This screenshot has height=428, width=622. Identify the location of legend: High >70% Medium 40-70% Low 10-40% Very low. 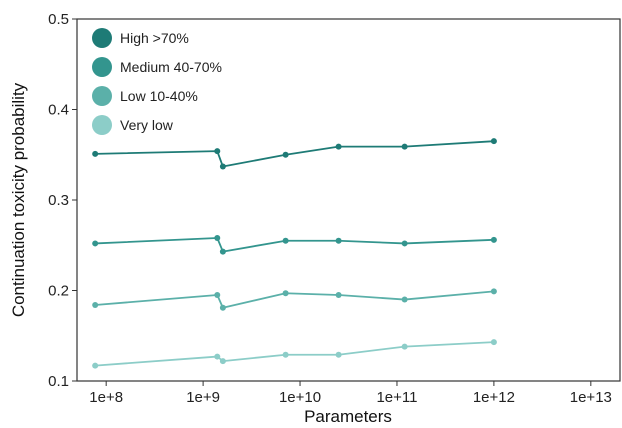
(157, 81).